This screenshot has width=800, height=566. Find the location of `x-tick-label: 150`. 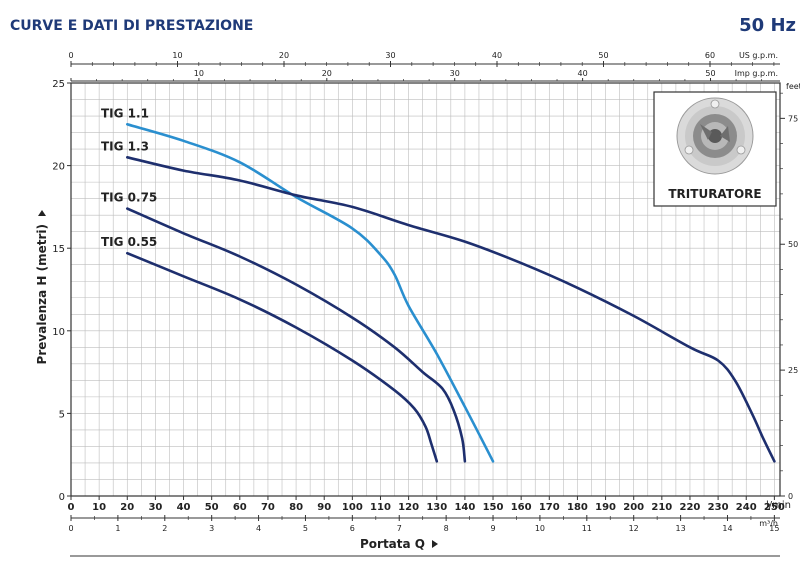

x-tick-label: 150 is located at coordinates (493, 507).